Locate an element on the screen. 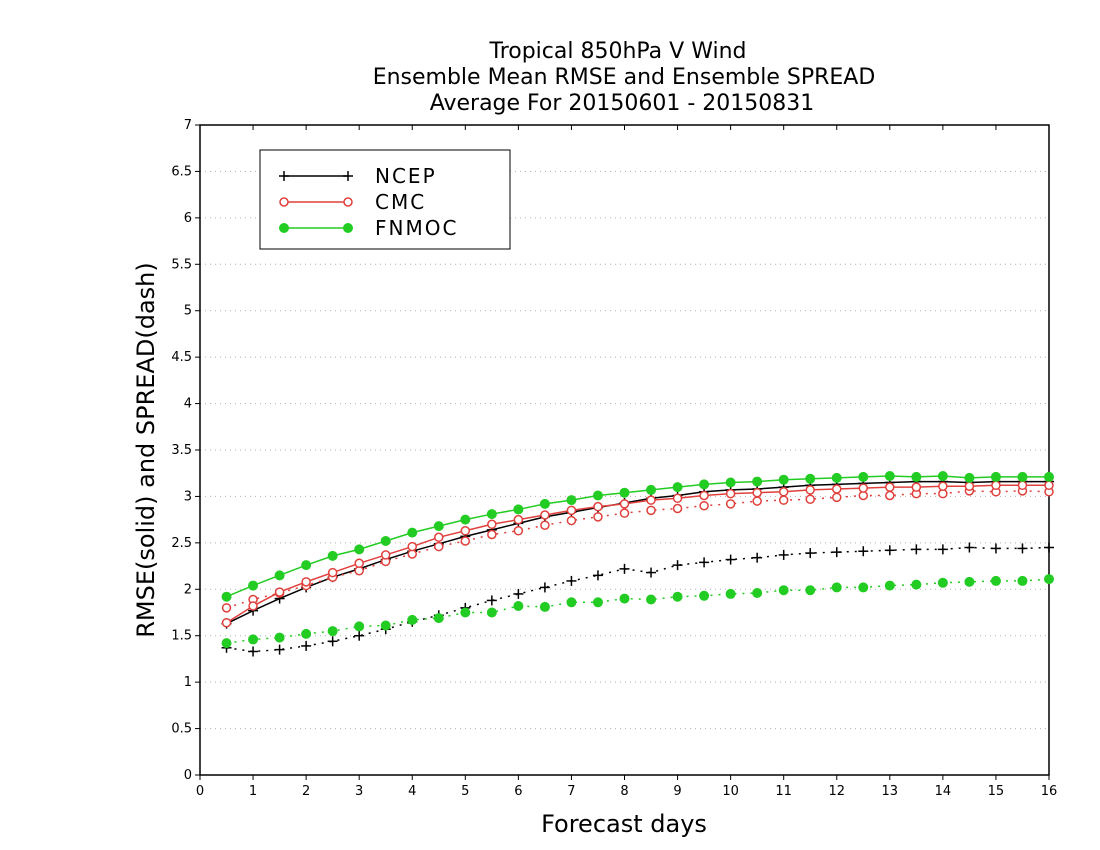 The height and width of the screenshot is (850, 1100). y-tick-label: 5 is located at coordinates (188, 311).